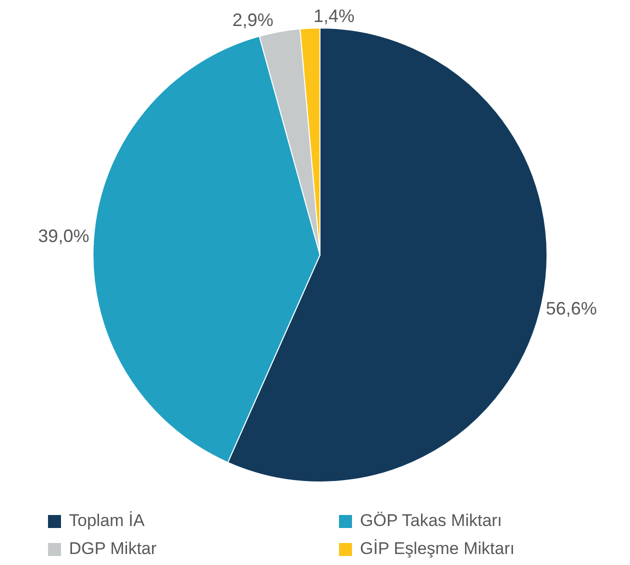  Describe the element at coordinates (253, 20) in the screenshot. I see `data-label: 2,9%` at that location.